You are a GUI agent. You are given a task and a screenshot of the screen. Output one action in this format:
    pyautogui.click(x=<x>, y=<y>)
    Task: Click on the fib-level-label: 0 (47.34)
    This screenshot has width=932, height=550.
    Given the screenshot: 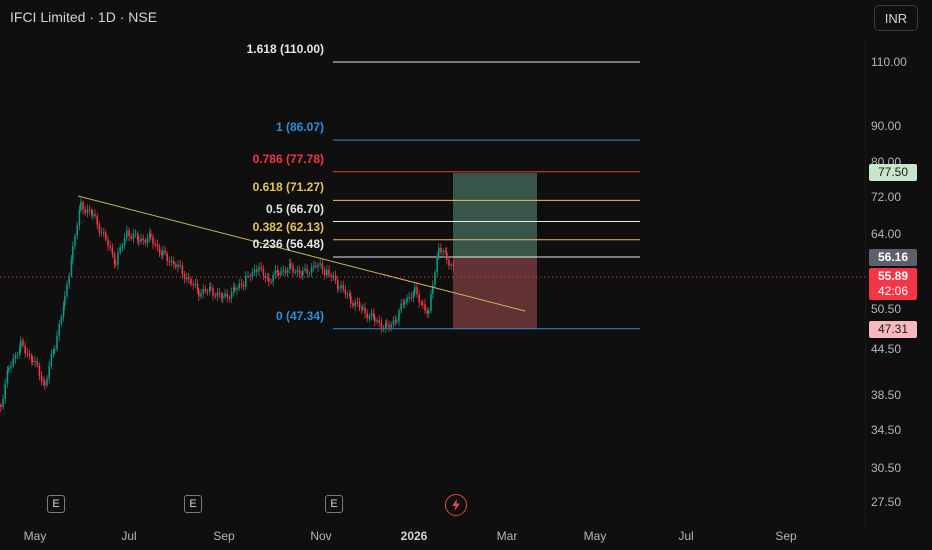 What is the action you would take?
    pyautogui.click(x=299, y=315)
    